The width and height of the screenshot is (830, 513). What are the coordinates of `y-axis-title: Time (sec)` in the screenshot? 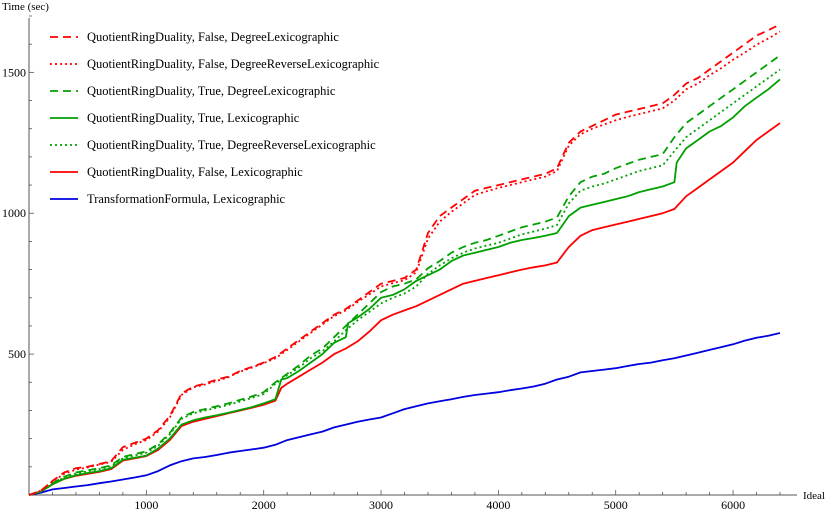 It's located at (25, 7).